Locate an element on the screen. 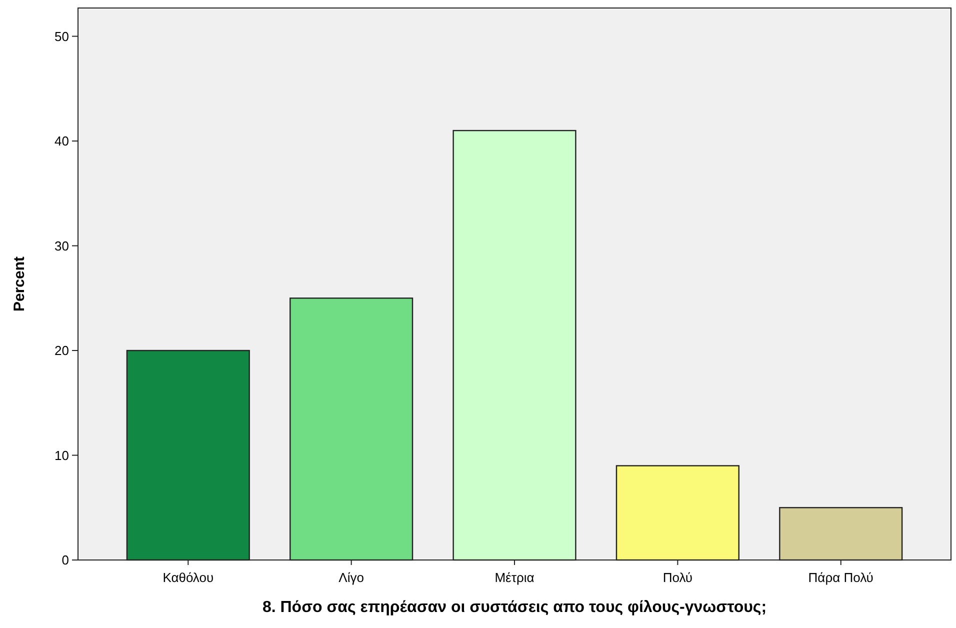 The image size is (956, 628). y-axis-title: Percent is located at coordinates (19, 284).